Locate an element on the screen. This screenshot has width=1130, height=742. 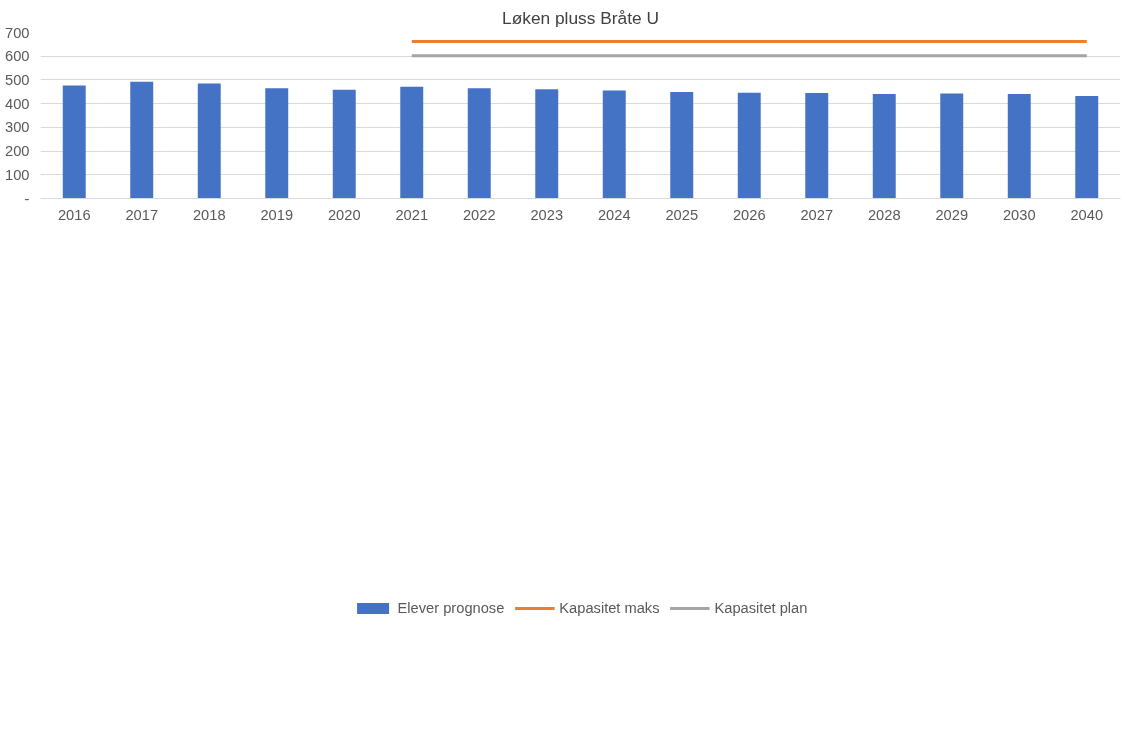
x-tick-label: 2030 is located at coordinates (1019, 214).